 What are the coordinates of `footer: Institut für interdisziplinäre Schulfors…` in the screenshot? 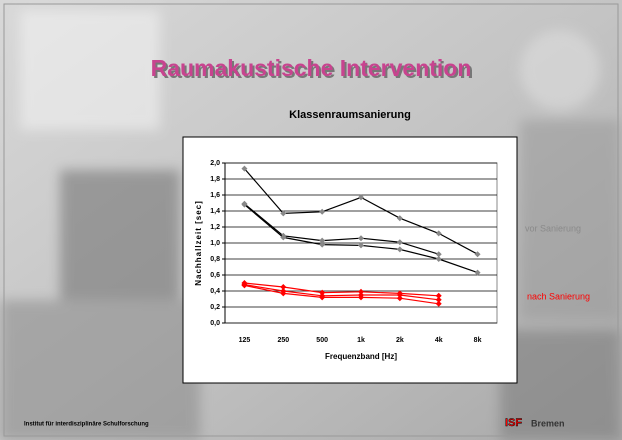 It's located at (86, 425).